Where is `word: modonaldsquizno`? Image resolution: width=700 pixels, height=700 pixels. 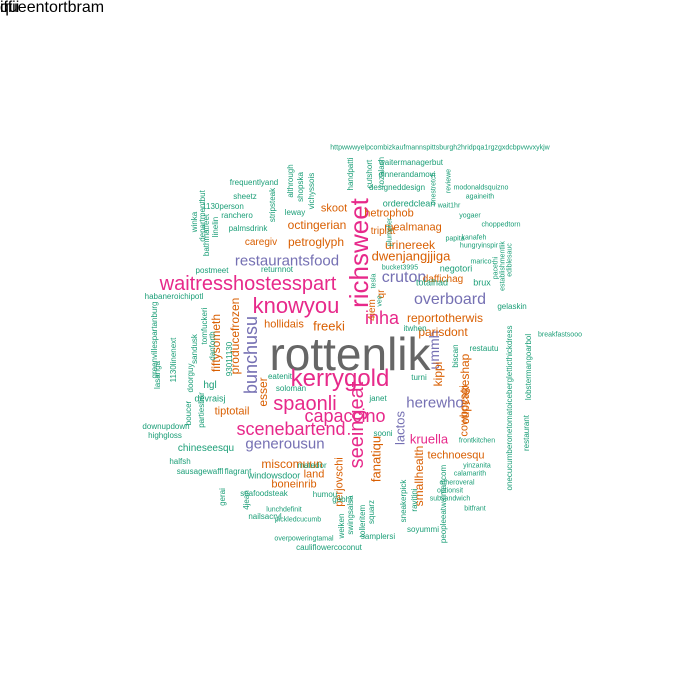 word: modonaldsquizno is located at coordinates (481, 188).